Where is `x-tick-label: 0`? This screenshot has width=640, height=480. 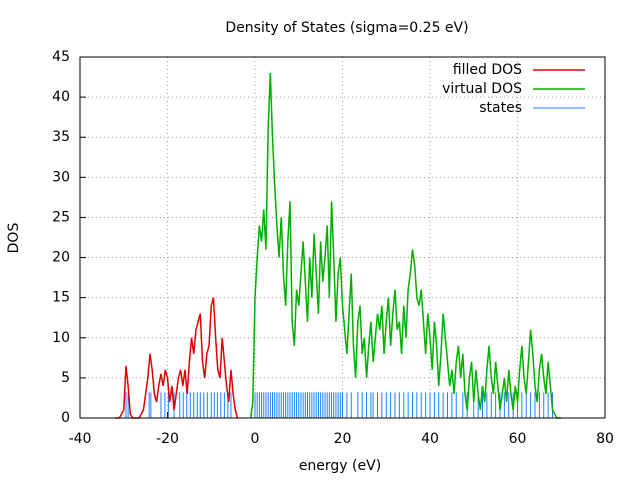 x-tick-label: 0 is located at coordinates (255, 439).